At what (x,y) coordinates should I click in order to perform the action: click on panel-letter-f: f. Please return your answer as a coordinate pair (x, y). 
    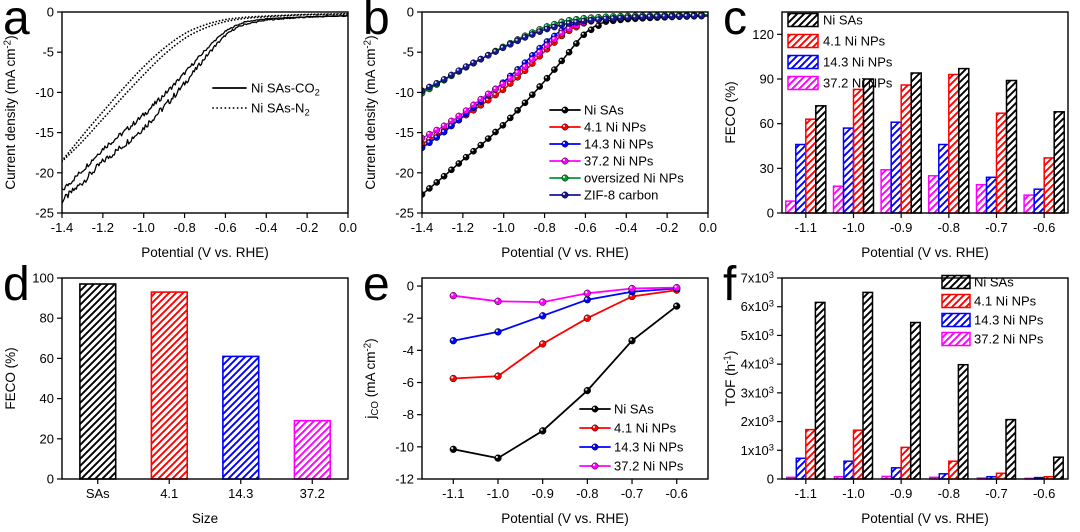
    Looking at the image, I should click on (730, 284).